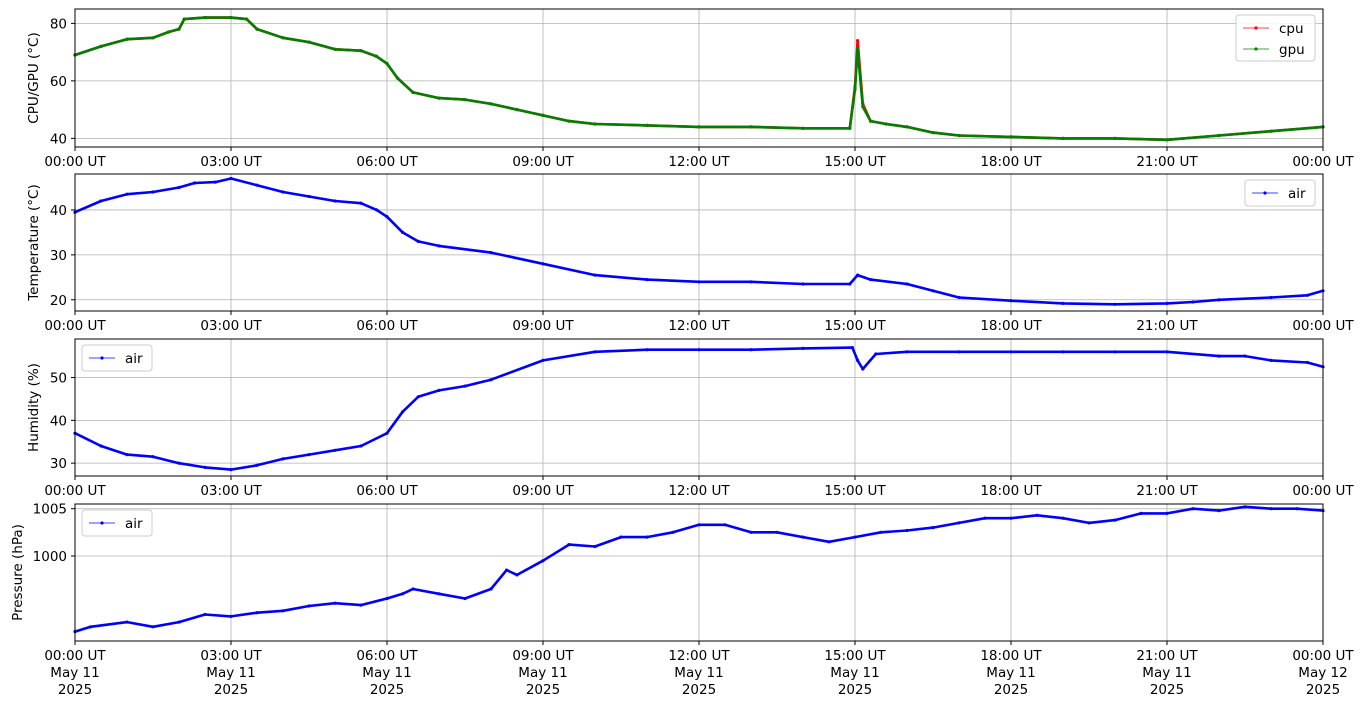 The width and height of the screenshot is (1364, 707). Describe the element at coordinates (58, 421) in the screenshot. I see `y-tick-label: 40` at that location.